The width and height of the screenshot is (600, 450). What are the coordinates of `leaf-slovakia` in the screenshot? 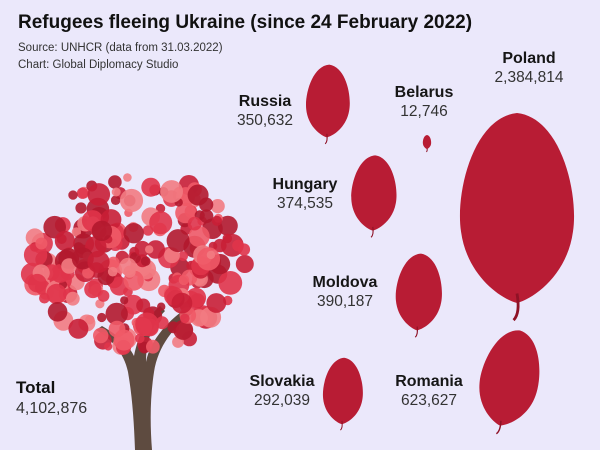 It's located at (342, 394).